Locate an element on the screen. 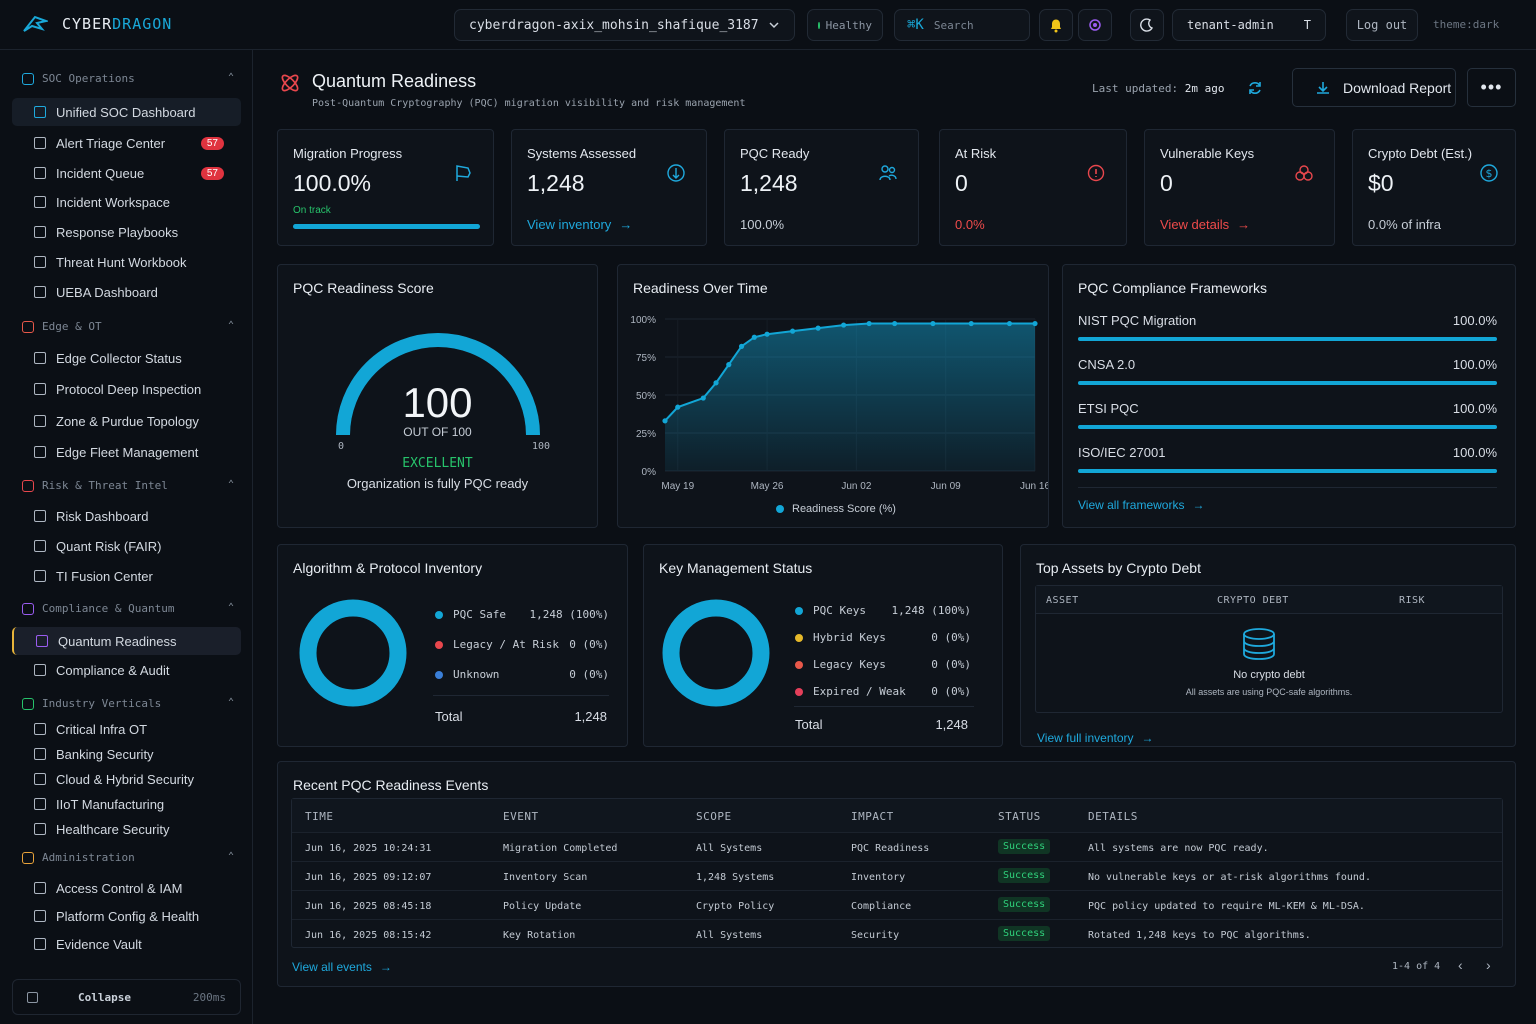  view-full-inventory-link: View full inventory → is located at coordinates (1095, 738).